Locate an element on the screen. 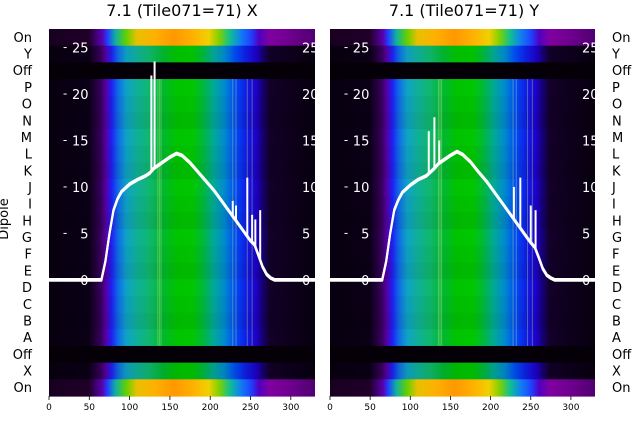 This screenshot has height=440, width=640. row-label: O is located at coordinates (27, 105).